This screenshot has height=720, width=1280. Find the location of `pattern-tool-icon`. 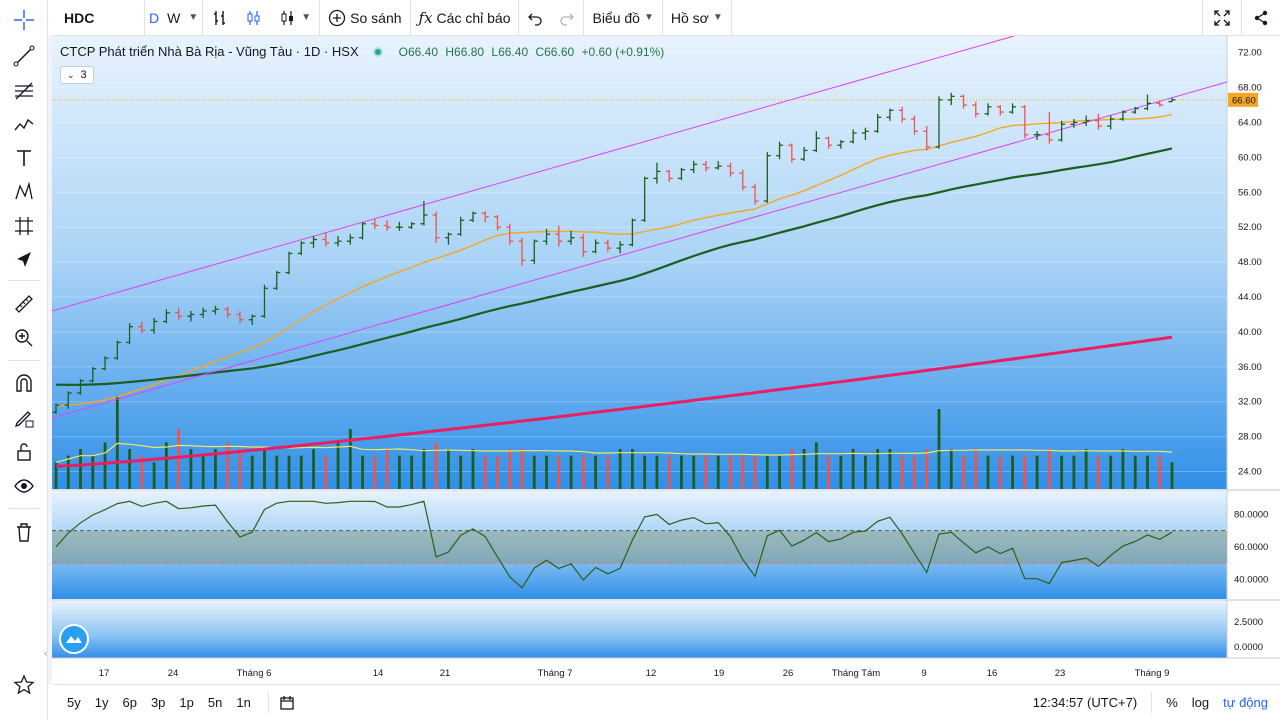

pattern-tool-icon is located at coordinates (24, 125).